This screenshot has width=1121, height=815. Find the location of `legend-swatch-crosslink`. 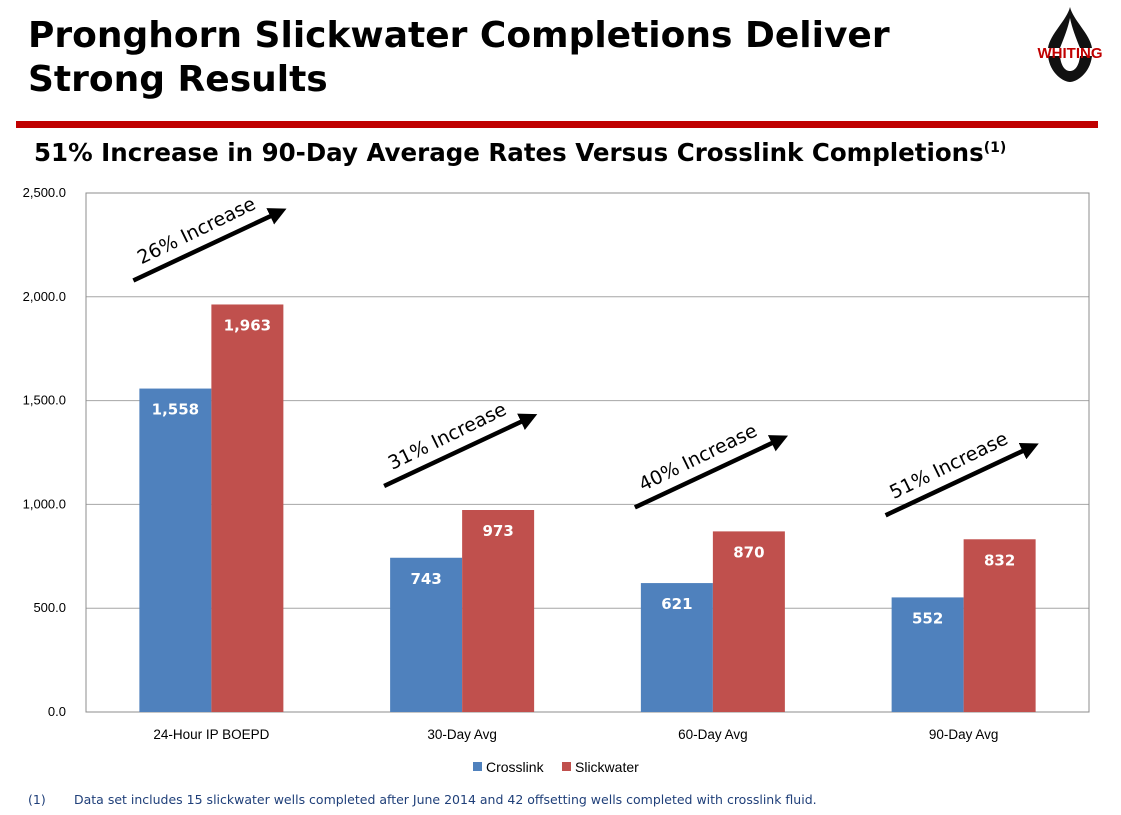

legend-swatch-crosslink is located at coordinates (477, 766).